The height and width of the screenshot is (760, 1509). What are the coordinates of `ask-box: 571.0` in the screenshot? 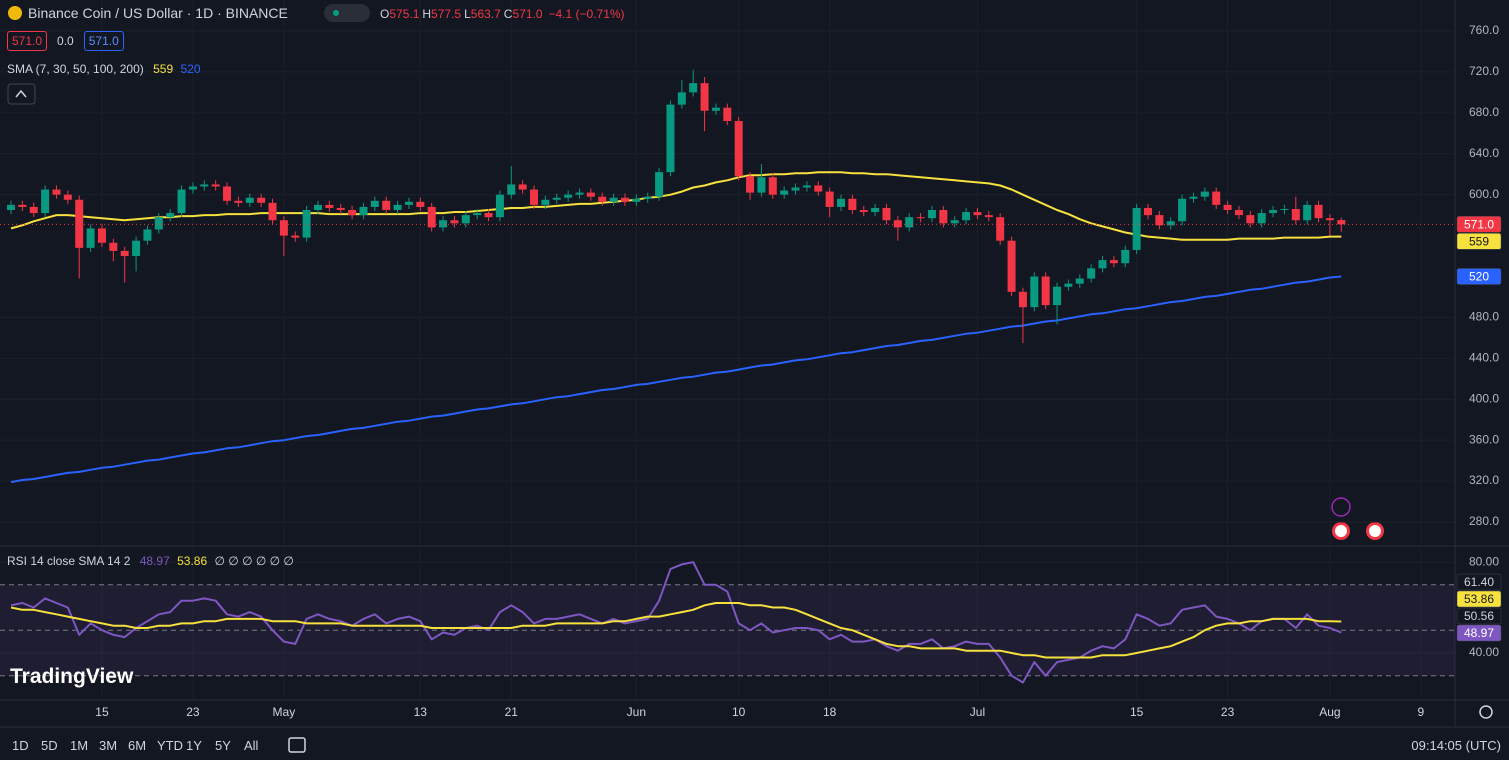 It's located at (103, 41).